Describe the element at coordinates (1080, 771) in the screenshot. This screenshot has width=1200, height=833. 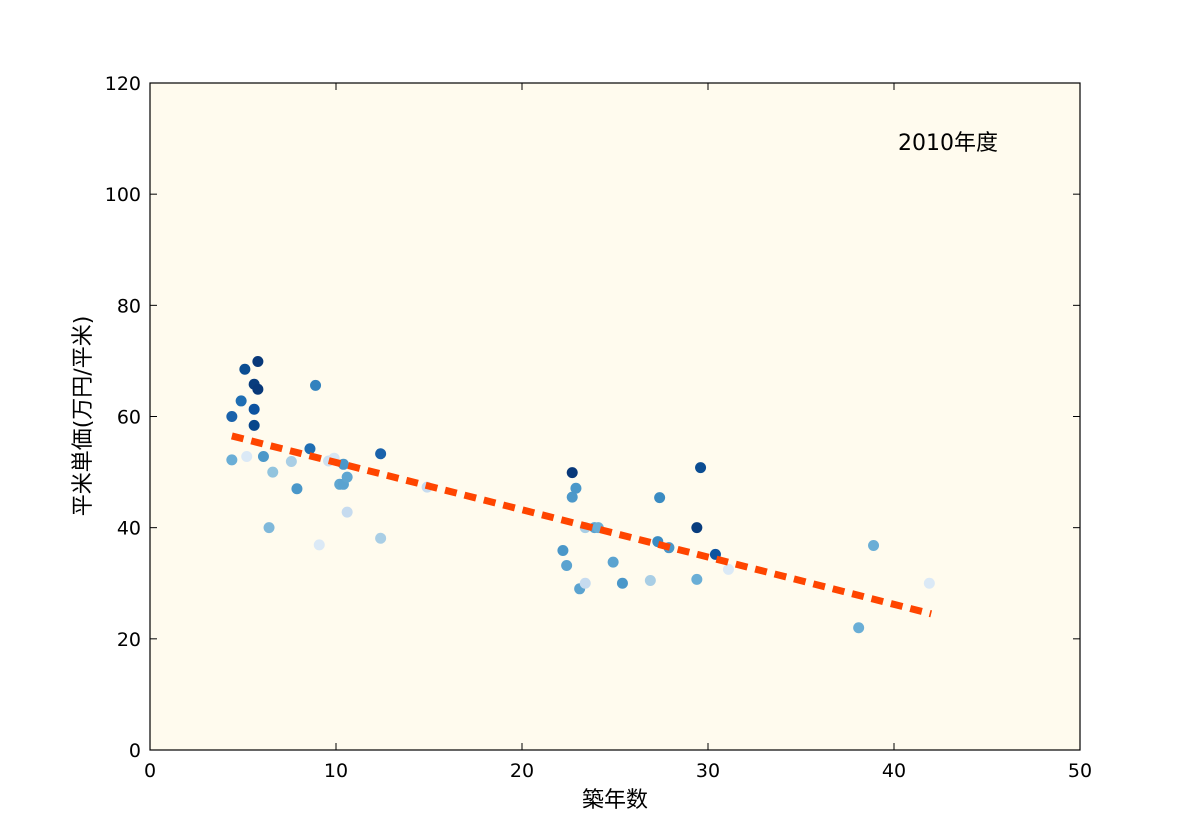
I see `x-tick-label: 50` at that location.